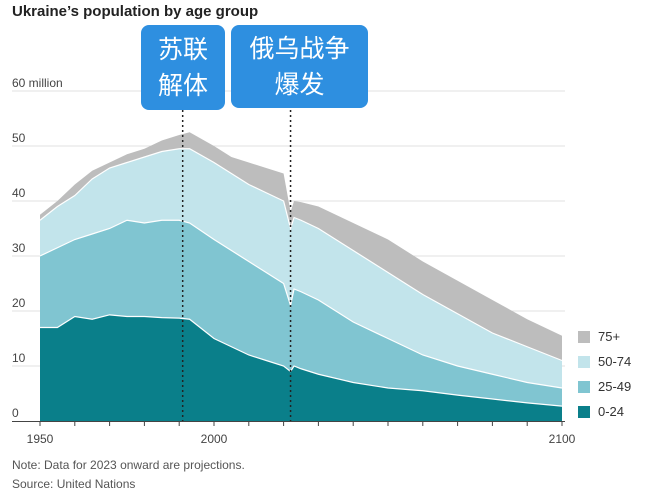  What do you see at coordinates (182, 85) in the screenshot?
I see `annotation-line: 解体` at bounding box center [182, 85].